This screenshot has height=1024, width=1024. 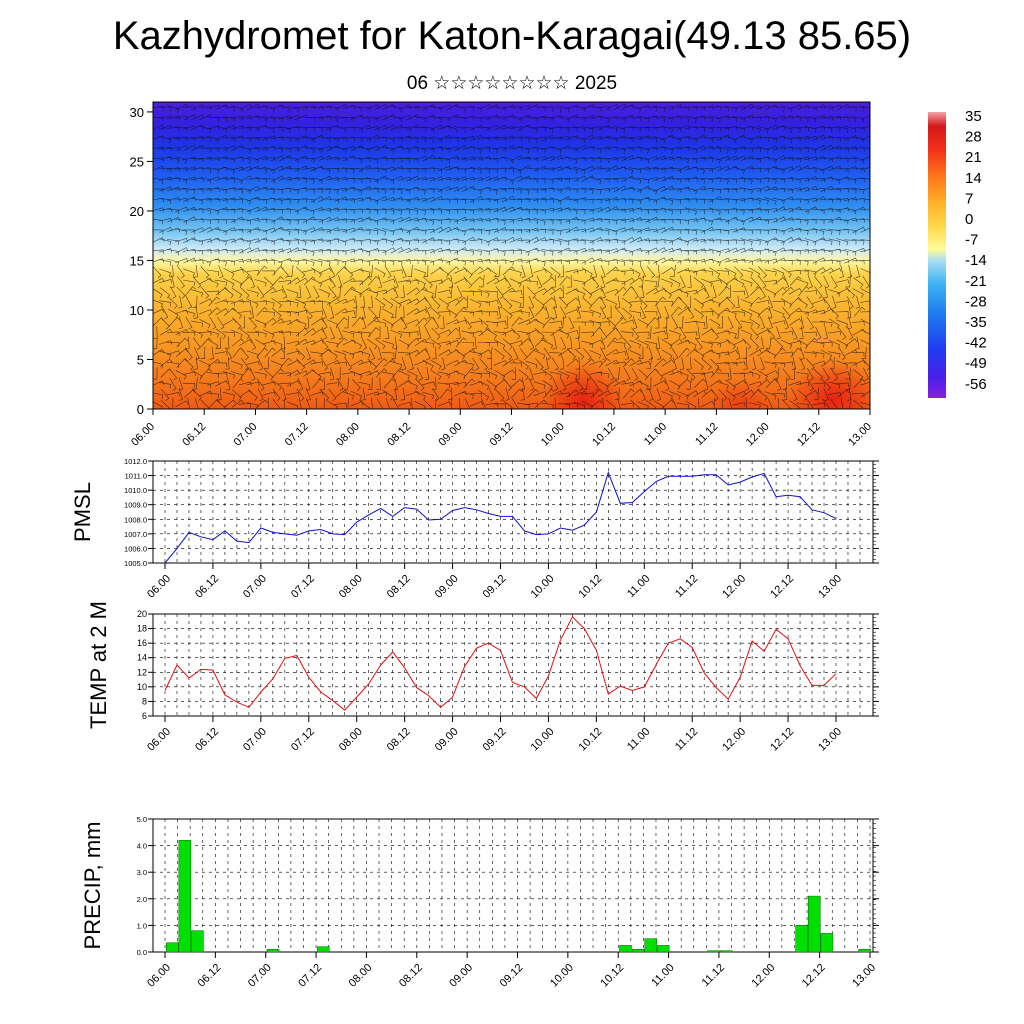 What do you see at coordinates (638, 951) in the screenshot?
I see `precip-bar` at bounding box center [638, 951].